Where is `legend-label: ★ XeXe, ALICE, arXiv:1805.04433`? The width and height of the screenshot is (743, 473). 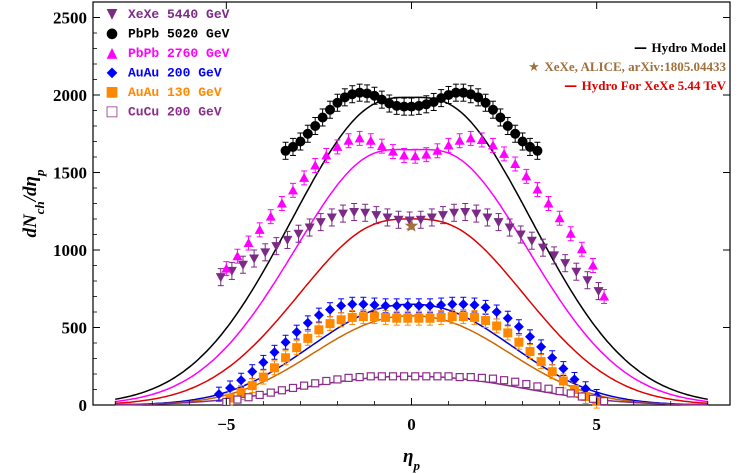 legend-label: ★ XeXe, ALICE, arXiv:1805.04433 is located at coordinates (627, 67).